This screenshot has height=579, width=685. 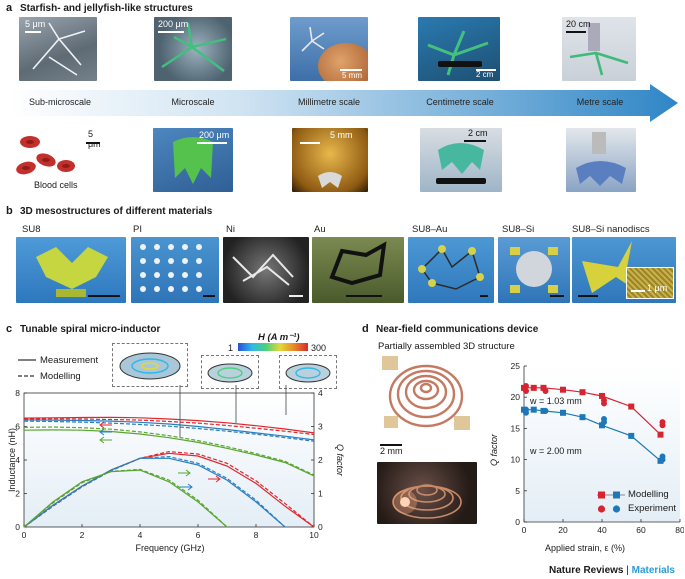 I want to click on photo-ni, so click(x=266, y=270).